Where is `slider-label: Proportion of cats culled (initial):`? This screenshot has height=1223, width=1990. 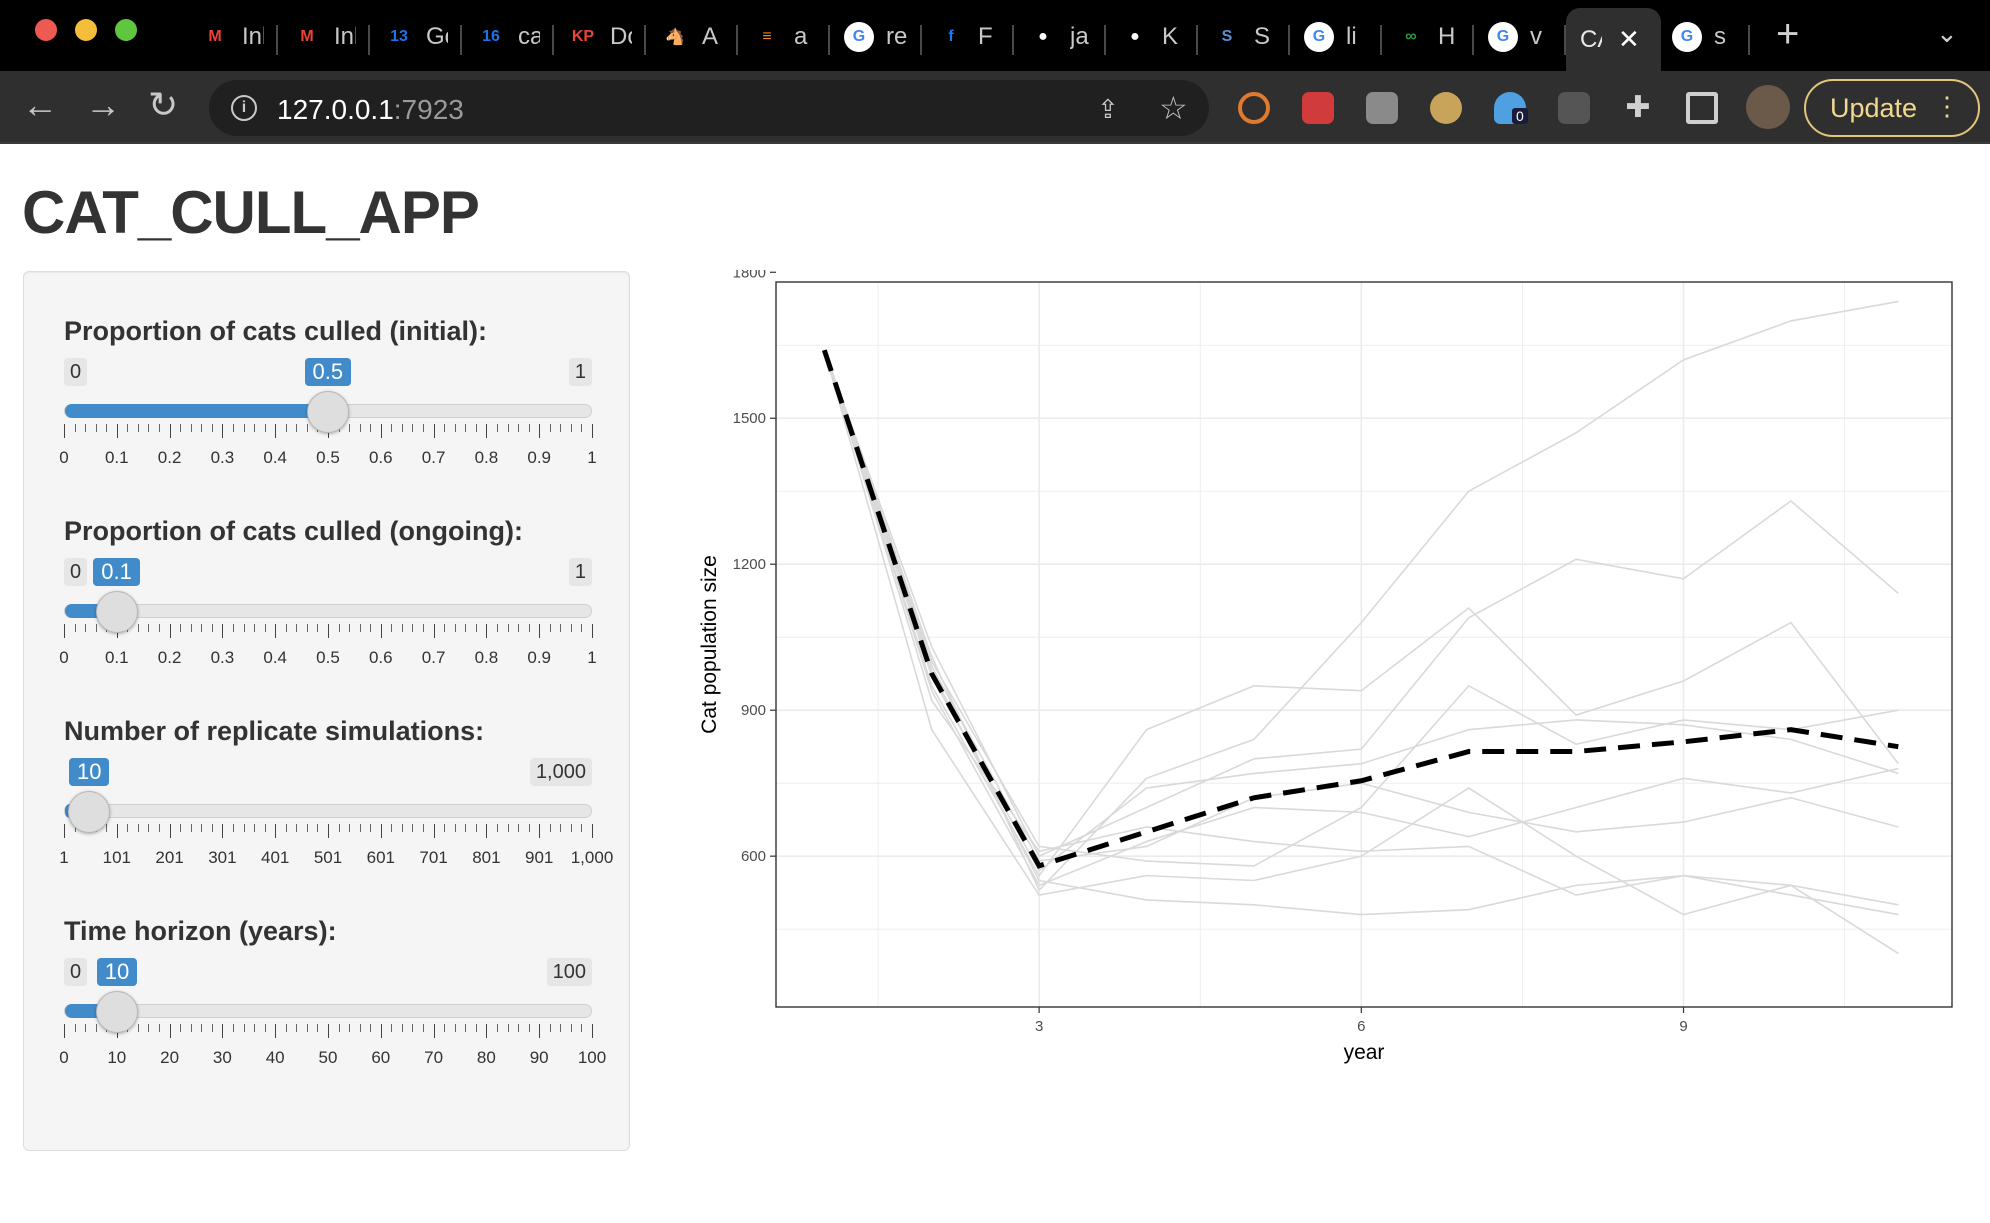 slider-label: Proportion of cats culled (initial): is located at coordinates (276, 331).